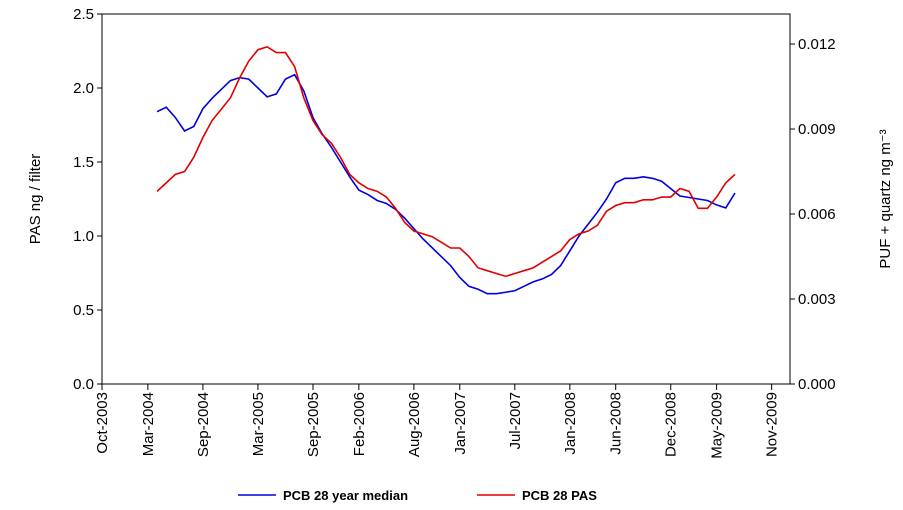 The width and height of the screenshot is (903, 510). I want to click on x-tick-label: Sep-2005, so click(313, 424).